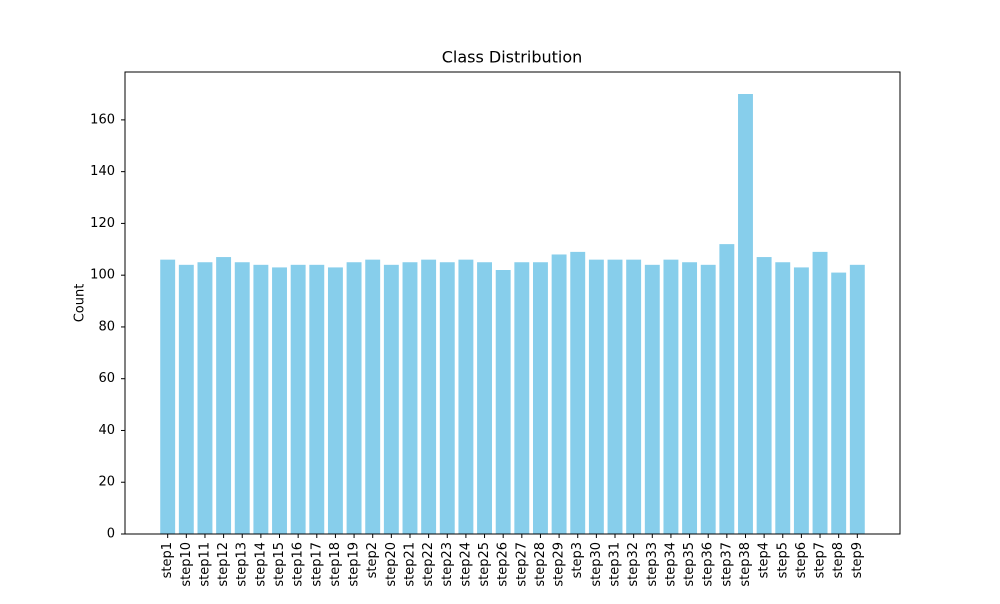  What do you see at coordinates (102, 119) in the screenshot?
I see `y-tick-label: 160` at bounding box center [102, 119].